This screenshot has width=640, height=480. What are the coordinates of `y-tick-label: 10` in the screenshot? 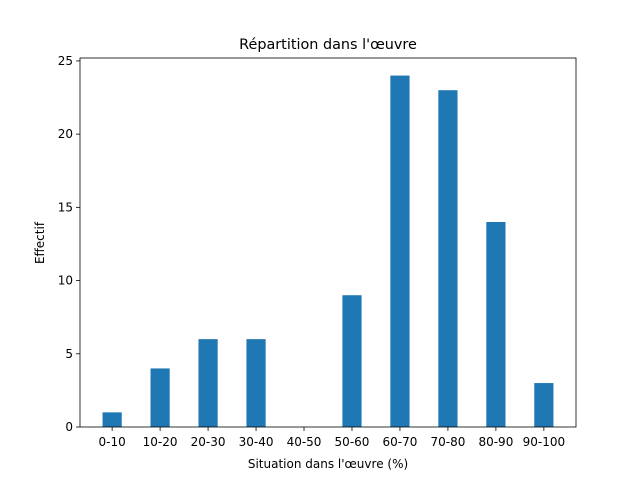 It's located at (65, 281).